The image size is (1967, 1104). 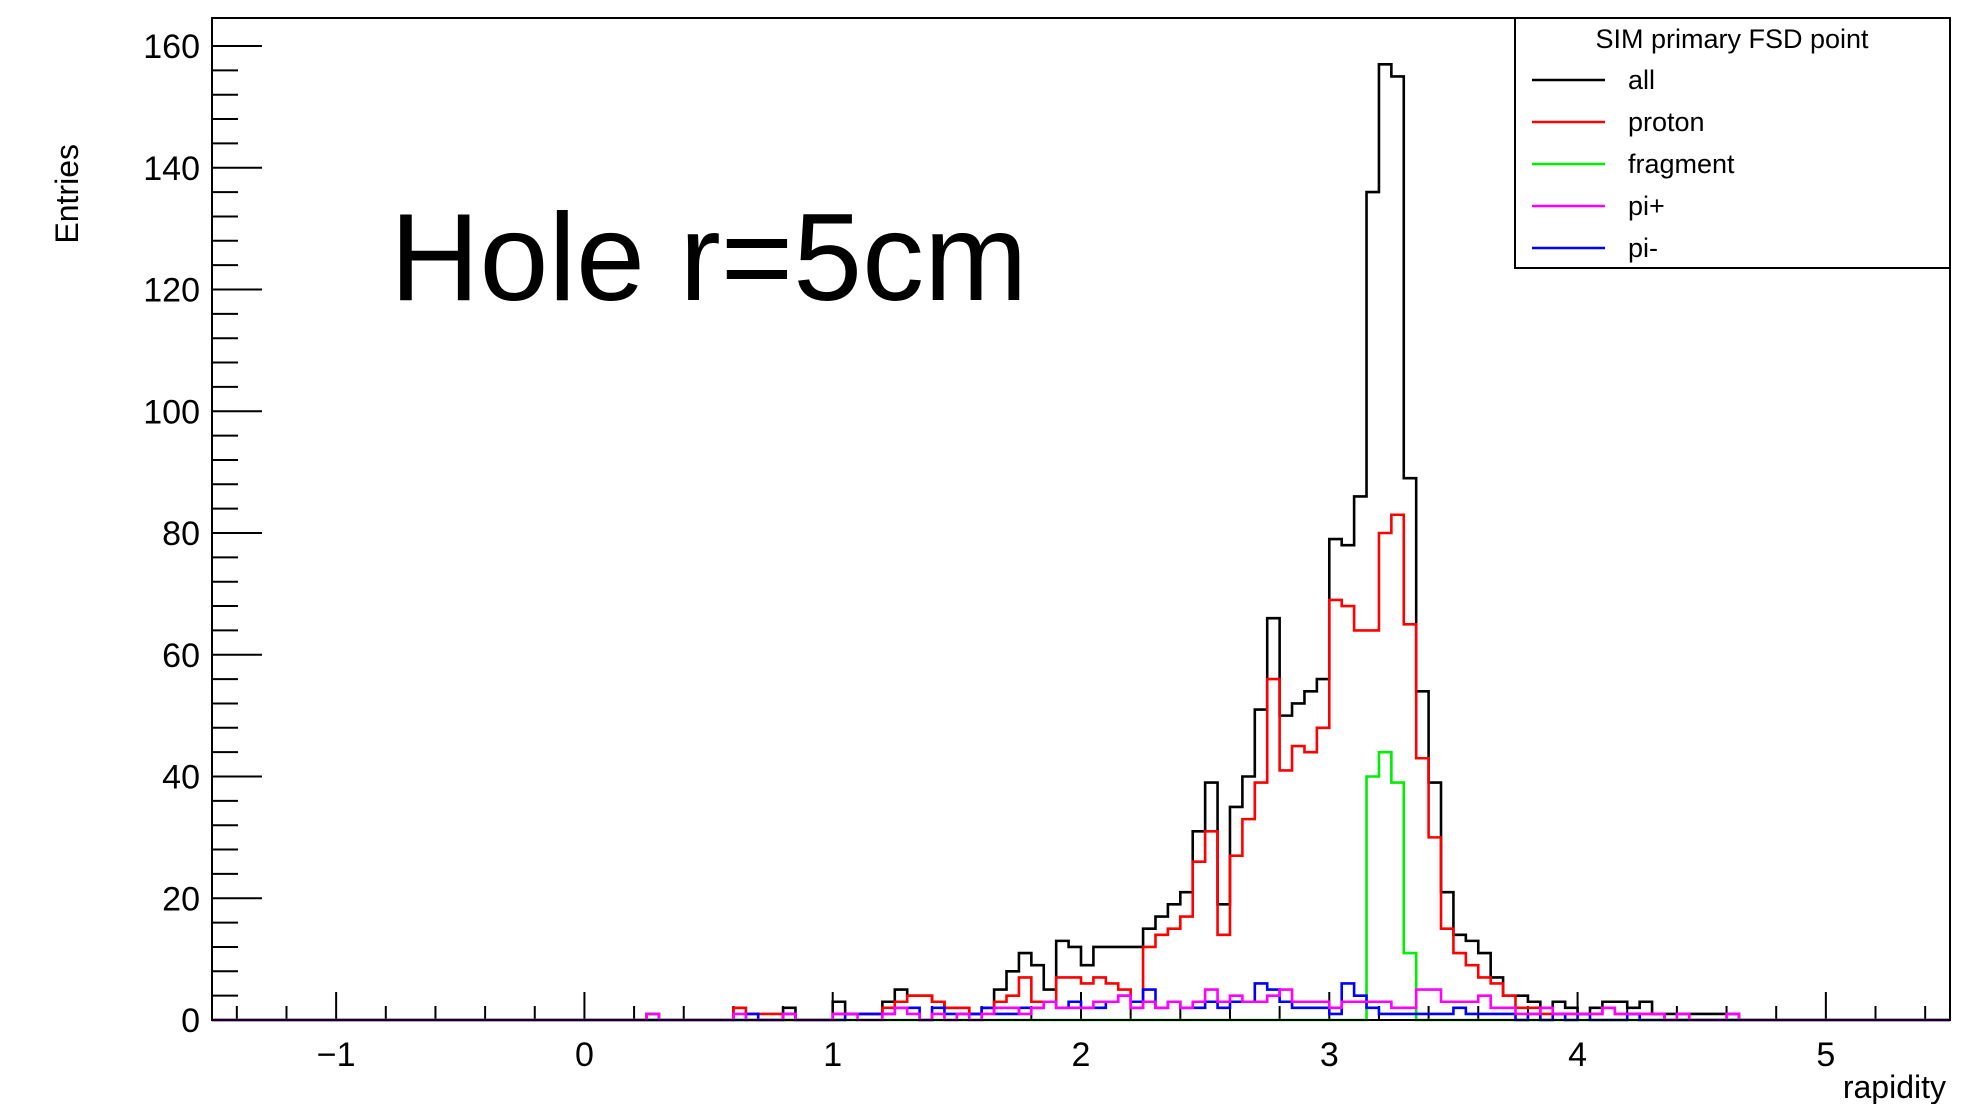 I want to click on y-tick-label: 60, so click(x=181, y=656).